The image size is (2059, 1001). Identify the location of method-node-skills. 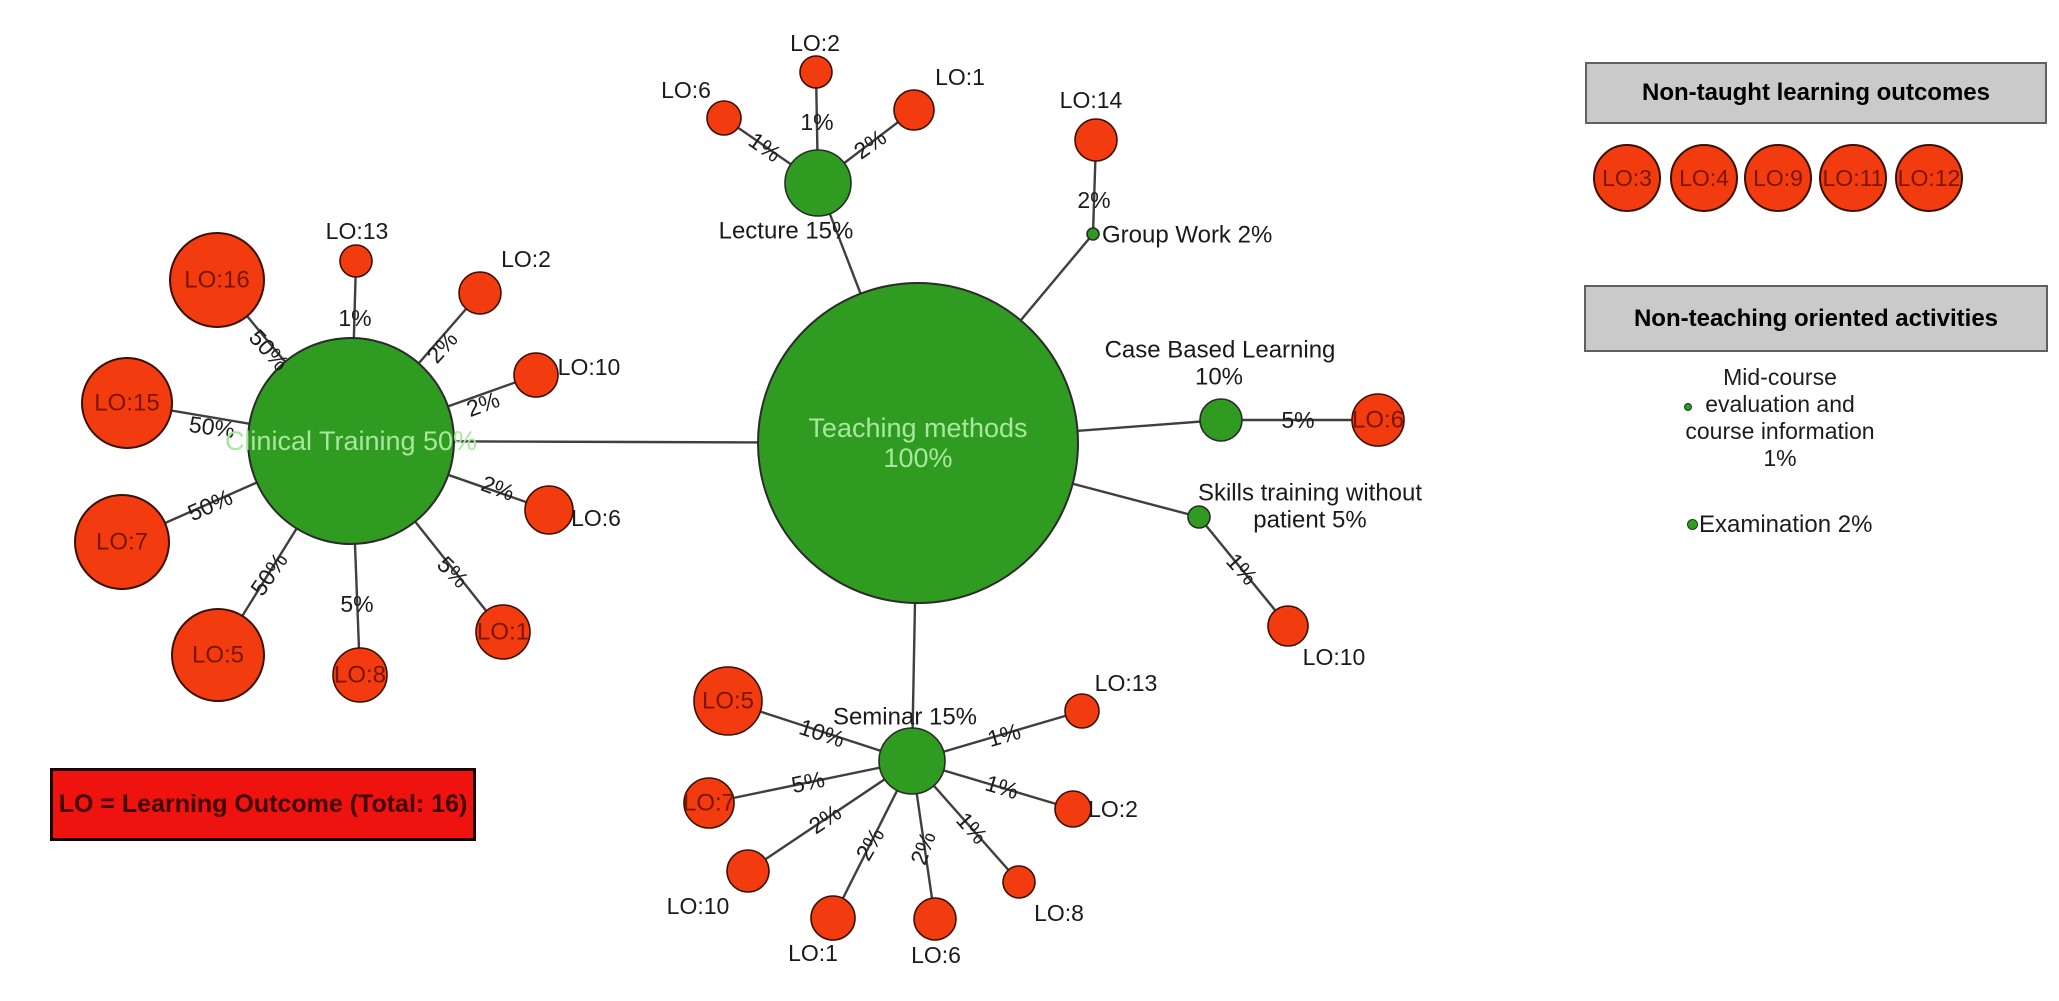
(1199, 517).